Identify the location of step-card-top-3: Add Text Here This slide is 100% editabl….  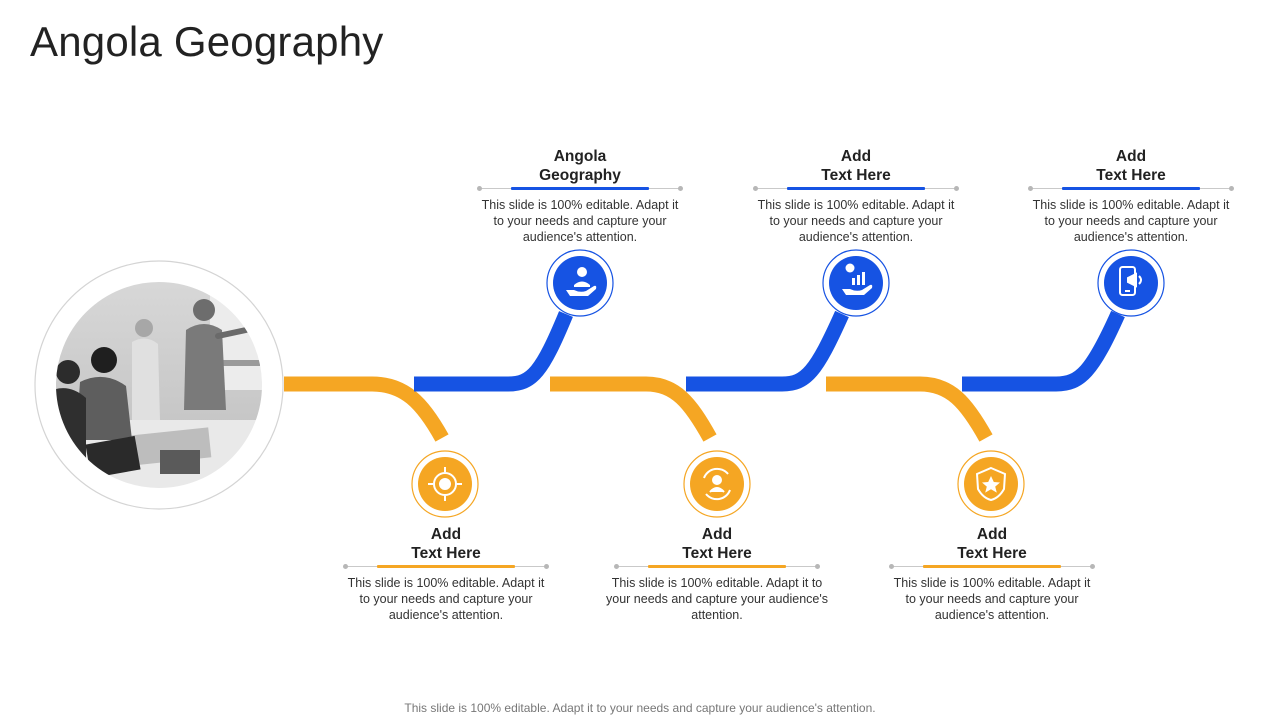
(1131, 196).